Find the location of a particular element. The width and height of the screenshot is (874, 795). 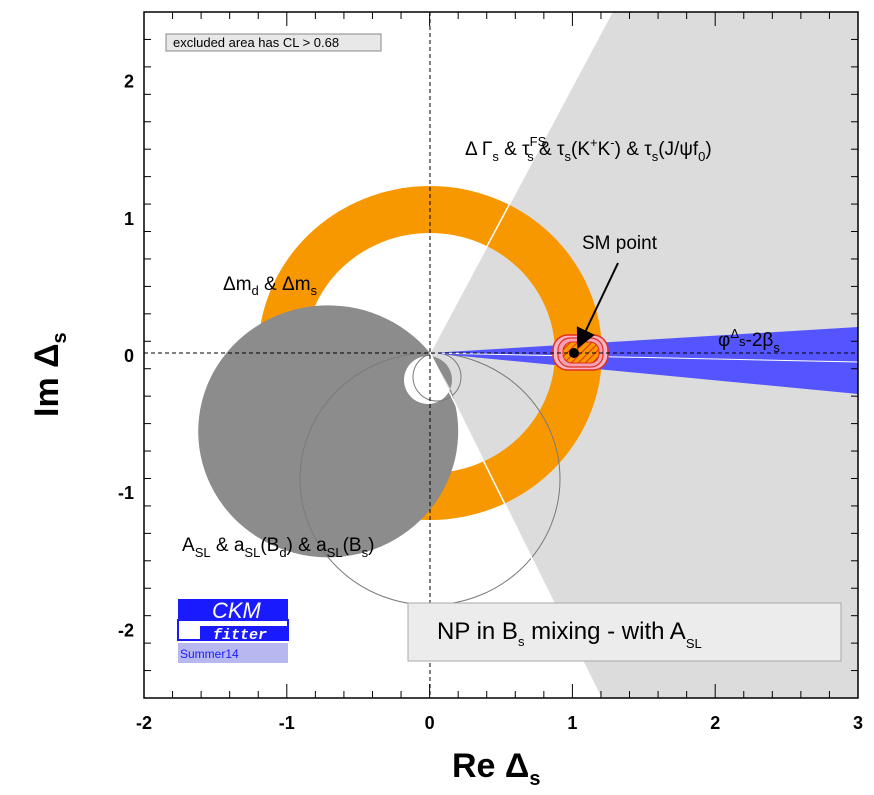

phi-constraint-label: φΔs-2βs is located at coordinates (749, 340).